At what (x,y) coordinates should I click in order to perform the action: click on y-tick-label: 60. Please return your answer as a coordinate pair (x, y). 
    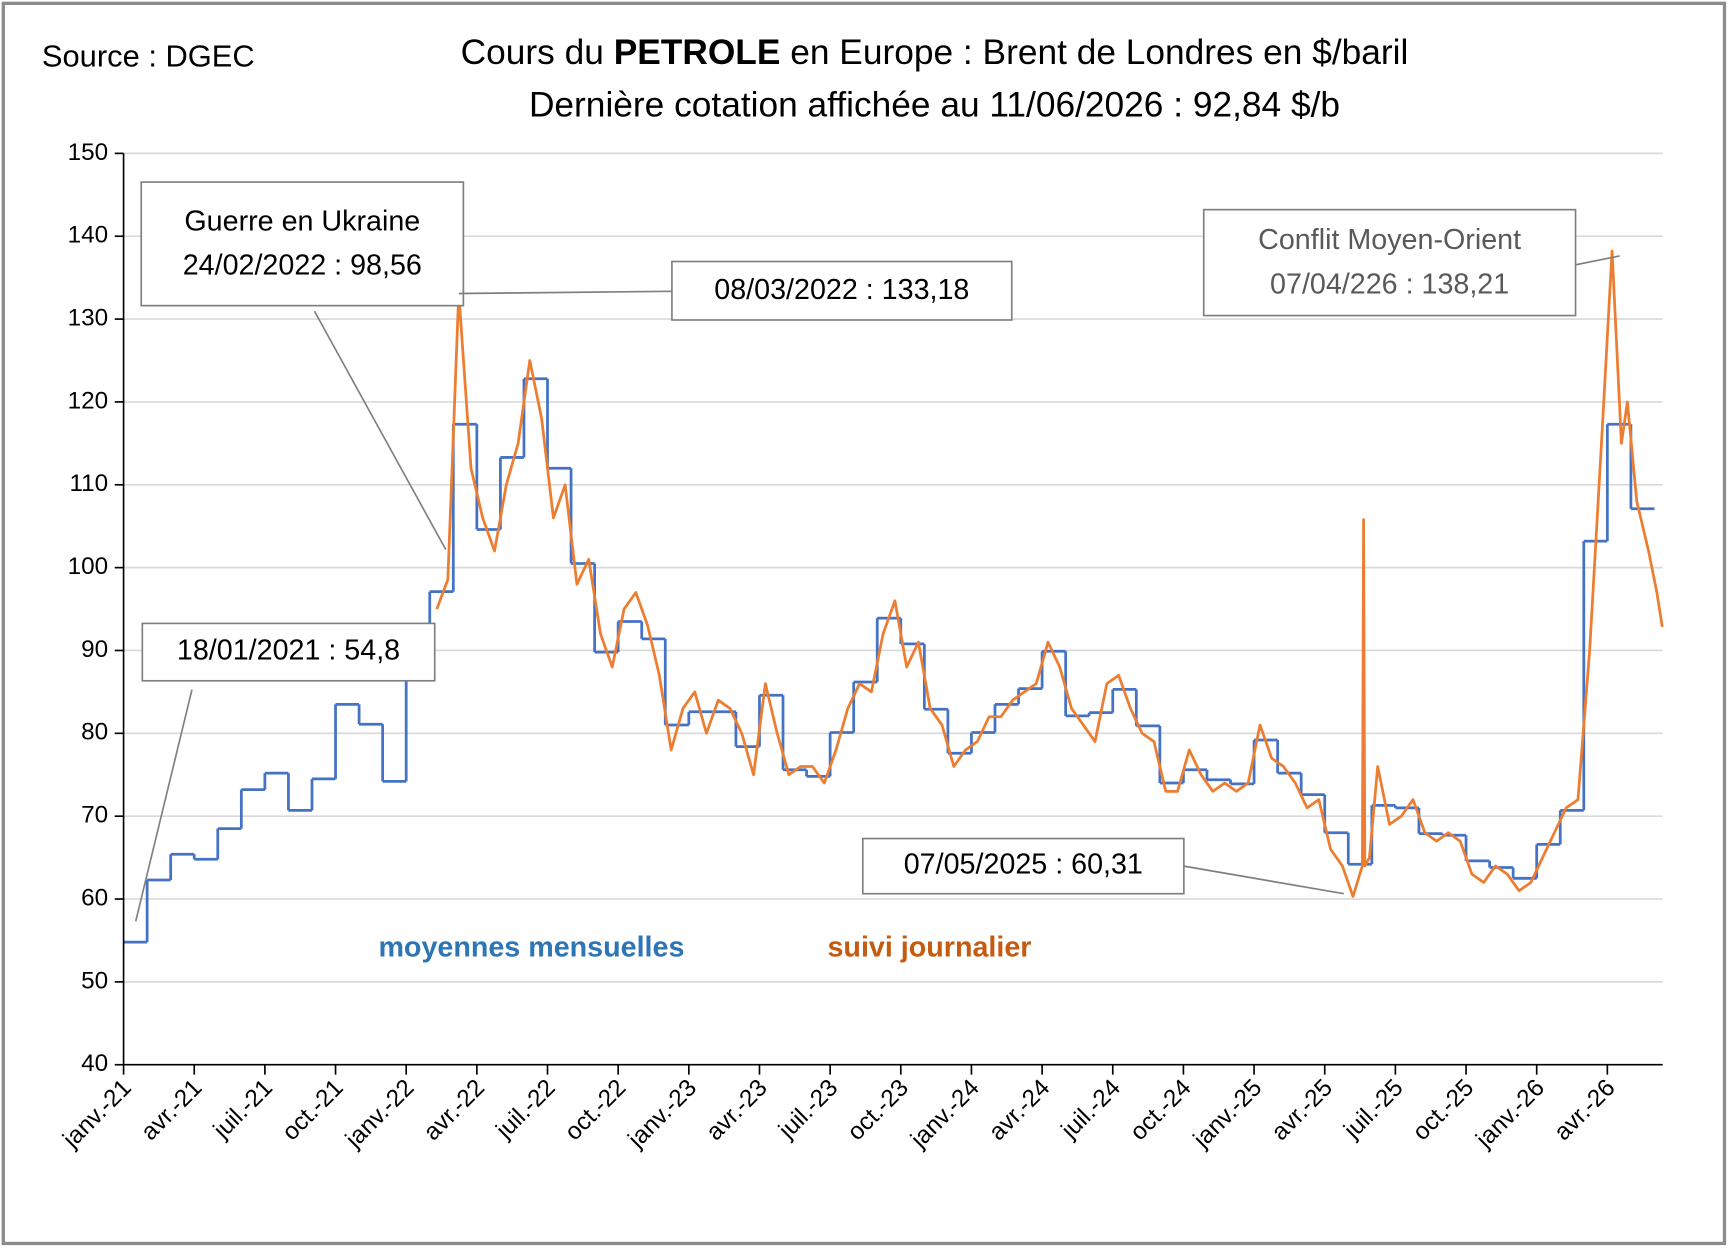
    Looking at the image, I should click on (94, 897).